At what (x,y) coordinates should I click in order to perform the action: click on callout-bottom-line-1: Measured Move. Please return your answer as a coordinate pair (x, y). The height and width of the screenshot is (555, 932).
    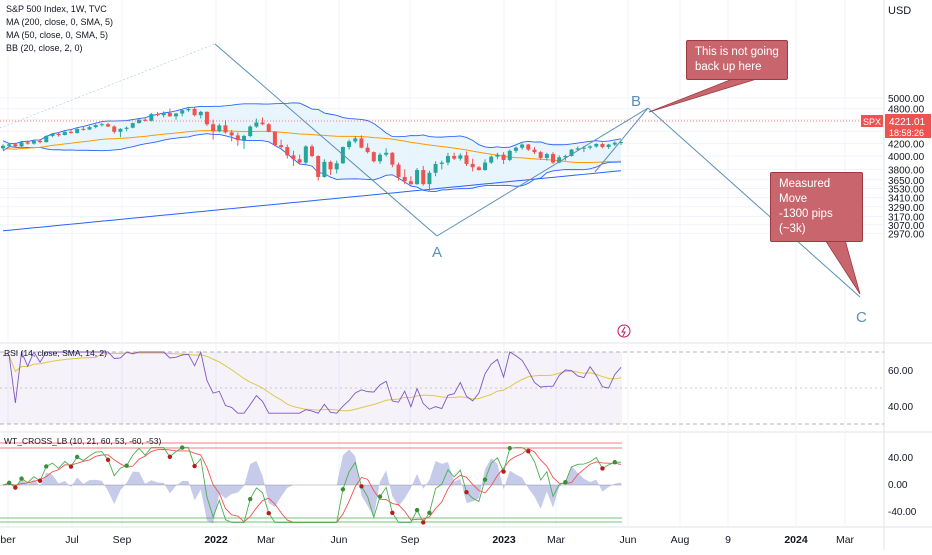
    Looking at the image, I should click on (805, 191).